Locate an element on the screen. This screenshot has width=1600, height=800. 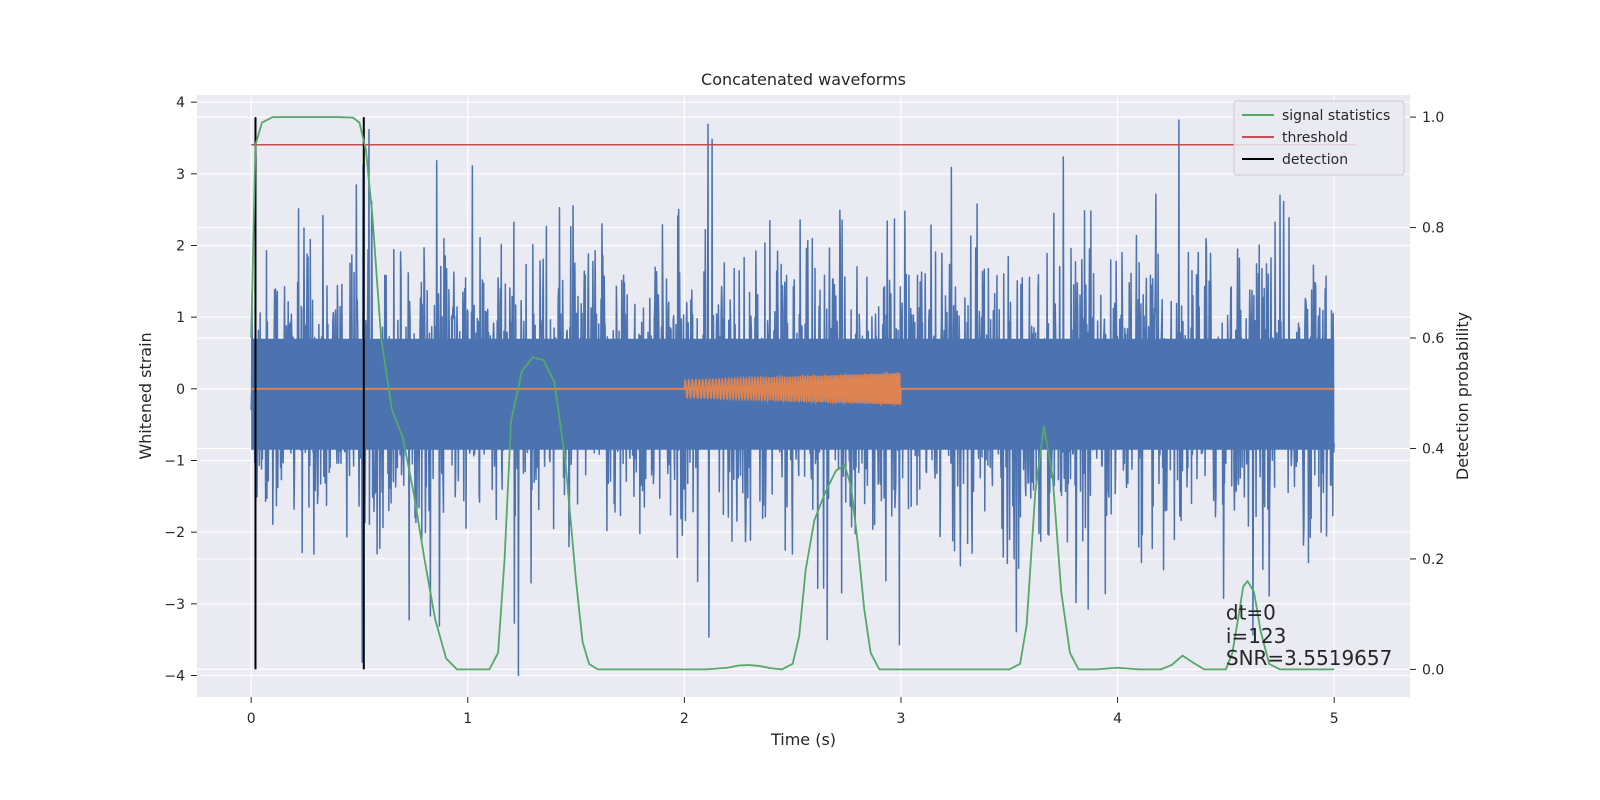
y-tick-label: 1 is located at coordinates (180, 318).